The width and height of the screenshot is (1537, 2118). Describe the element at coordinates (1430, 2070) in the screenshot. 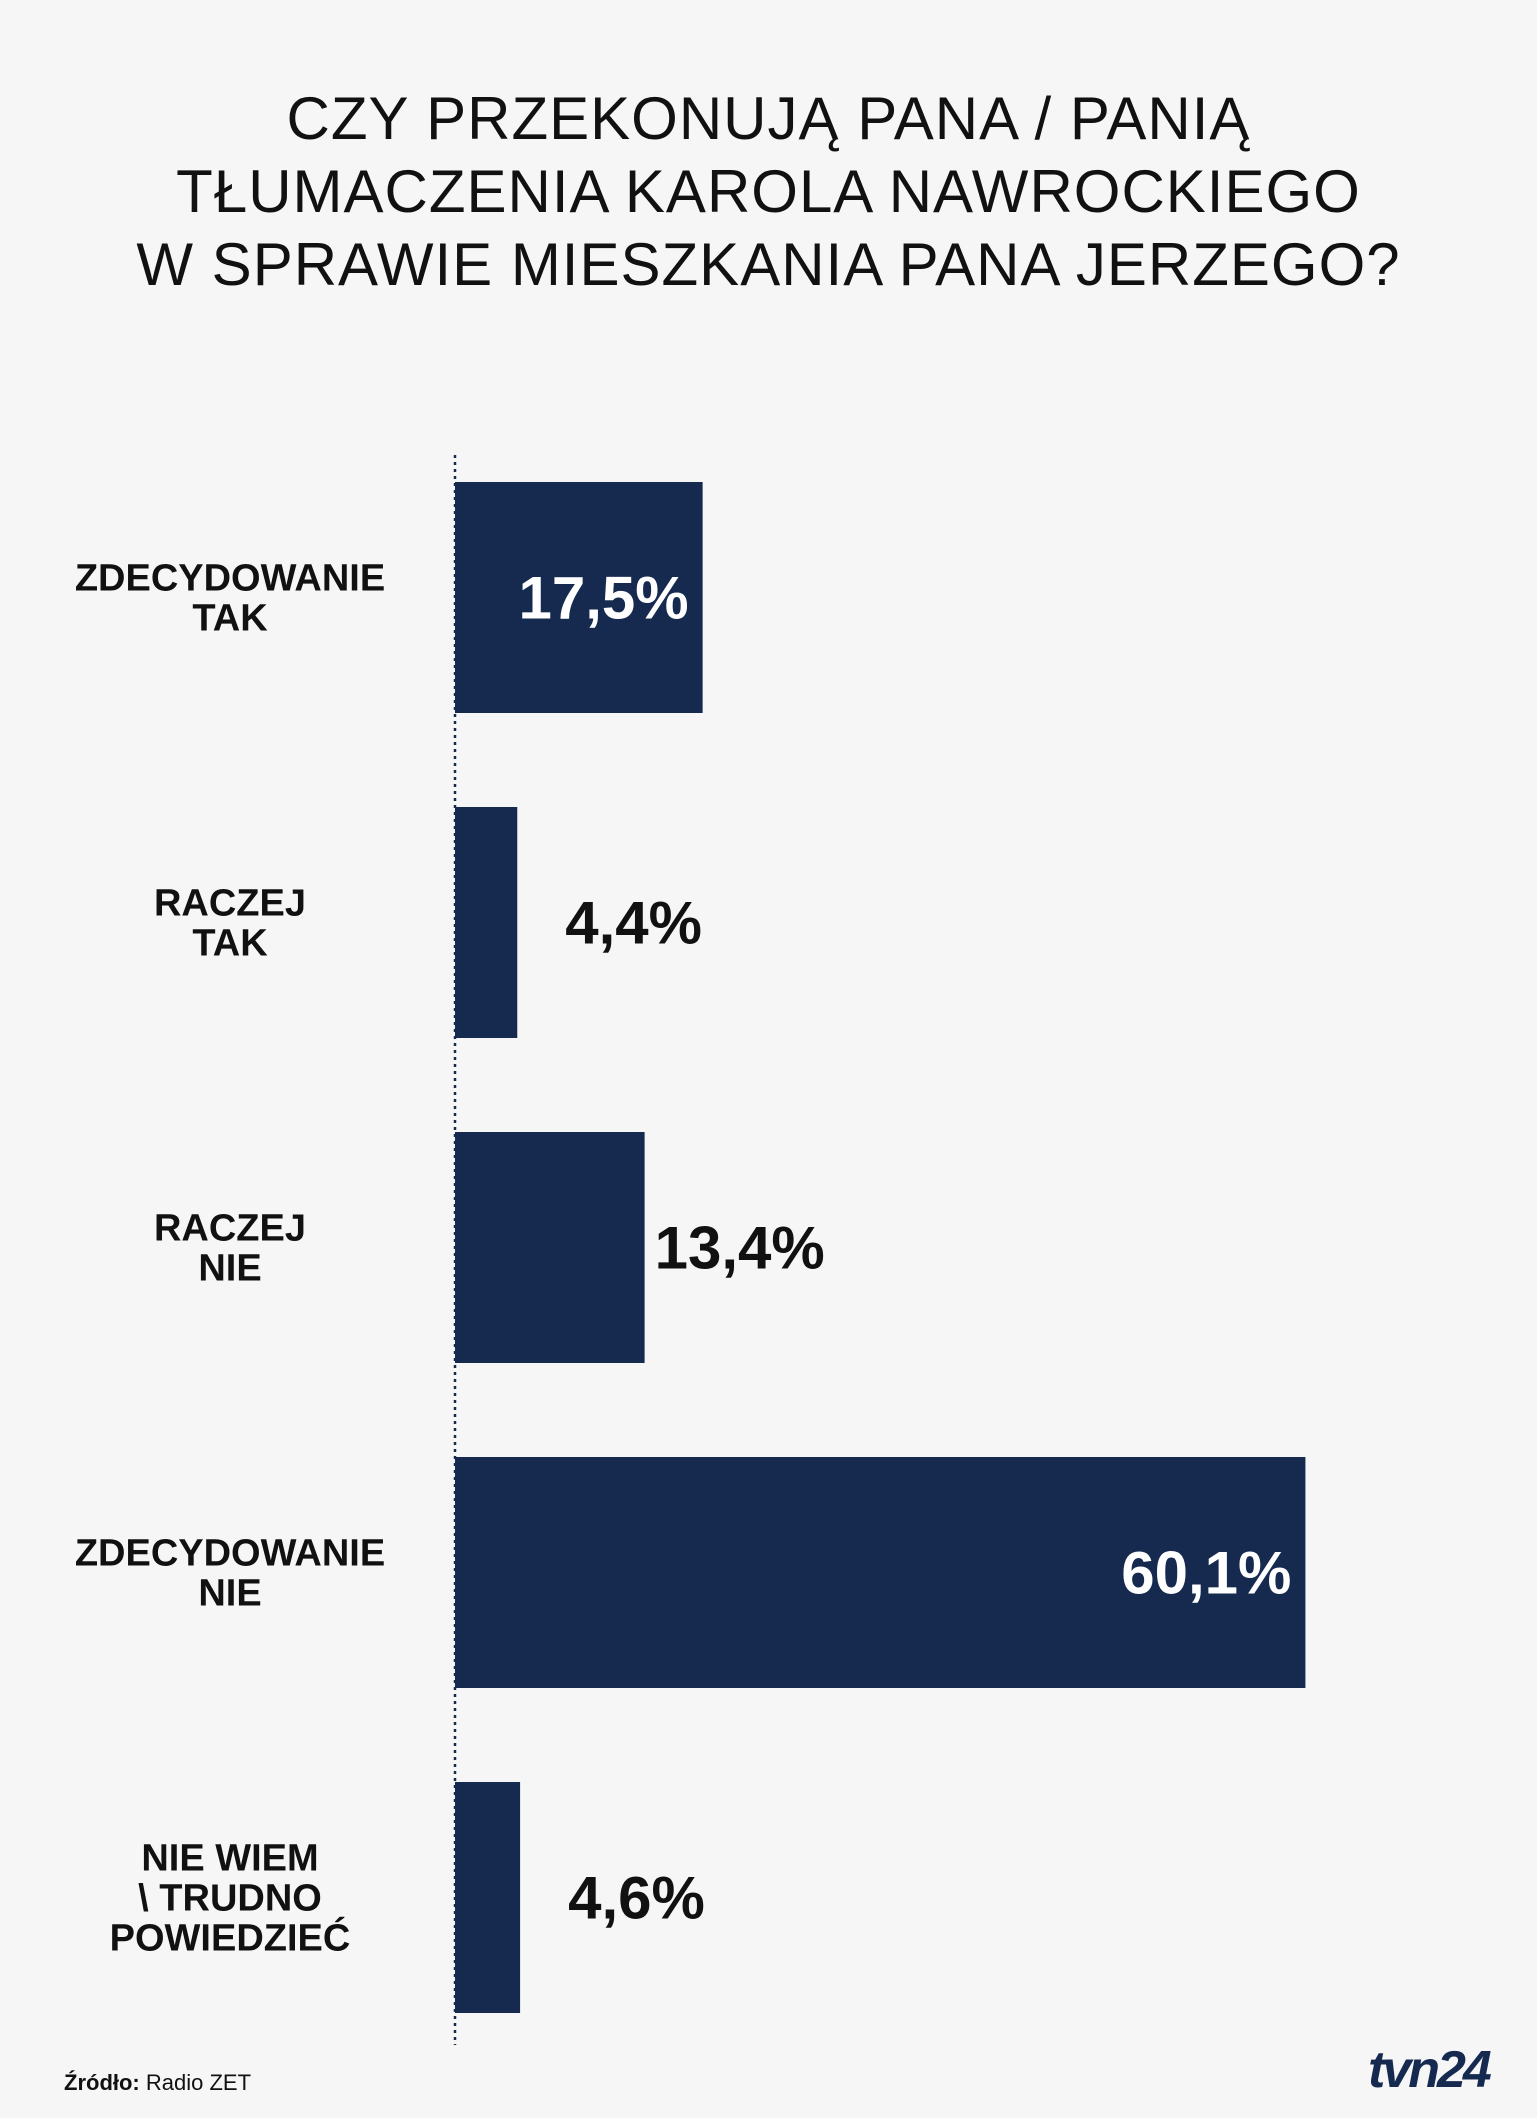

I see `tvn24-logo: tvn24` at that location.